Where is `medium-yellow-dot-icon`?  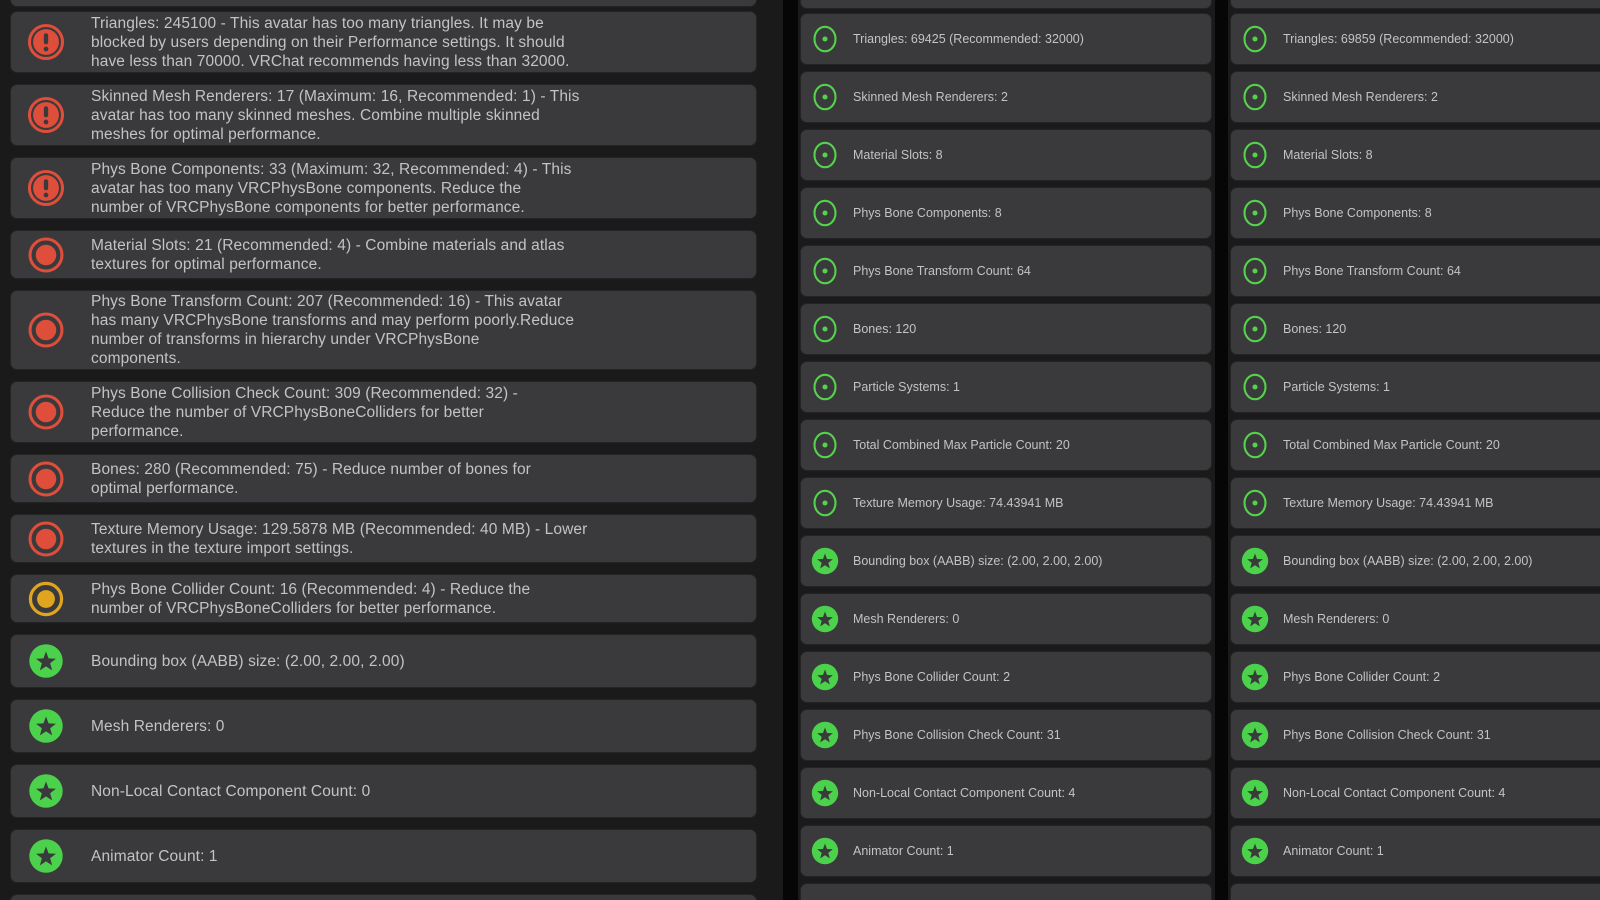 medium-yellow-dot-icon is located at coordinates (46, 599).